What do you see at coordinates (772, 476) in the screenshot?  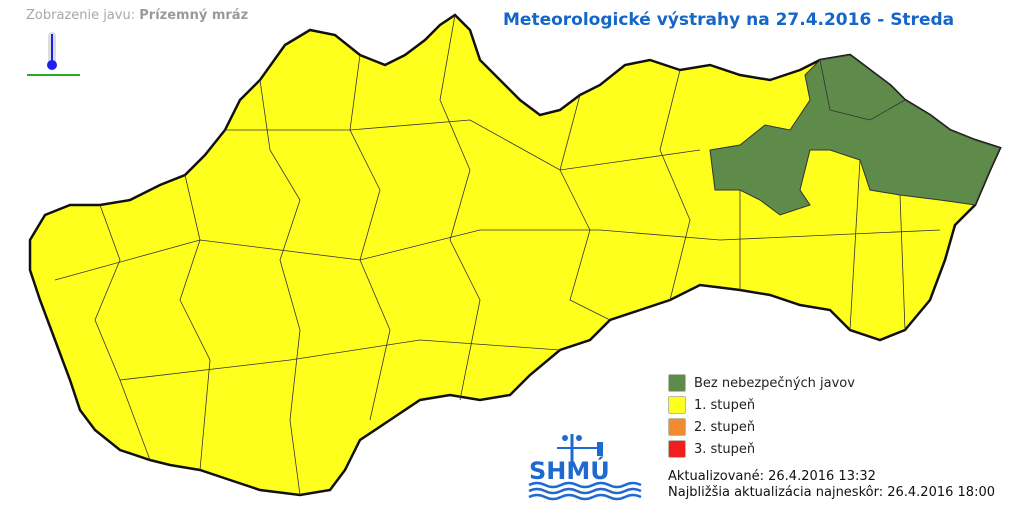 I see `updated-time: Aktualizované: 26.4.2016 13:32` at bounding box center [772, 476].